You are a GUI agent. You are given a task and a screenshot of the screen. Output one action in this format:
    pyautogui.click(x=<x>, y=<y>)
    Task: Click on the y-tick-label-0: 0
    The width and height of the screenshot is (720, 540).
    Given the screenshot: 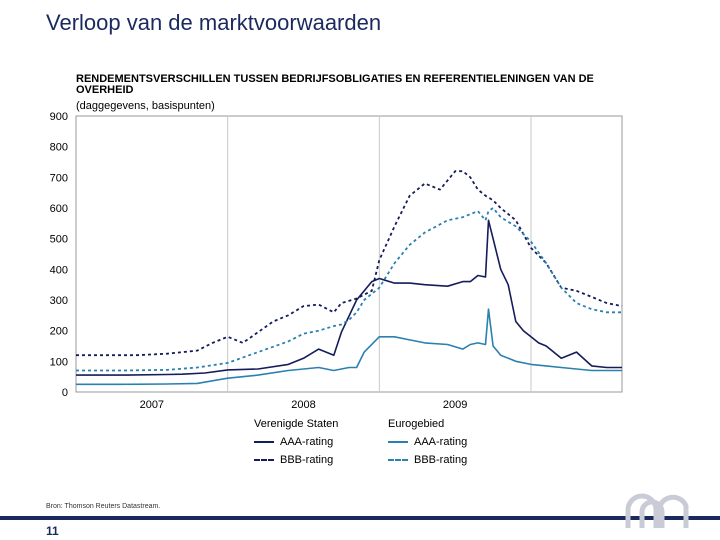 What is the action you would take?
    pyautogui.click(x=65, y=393)
    